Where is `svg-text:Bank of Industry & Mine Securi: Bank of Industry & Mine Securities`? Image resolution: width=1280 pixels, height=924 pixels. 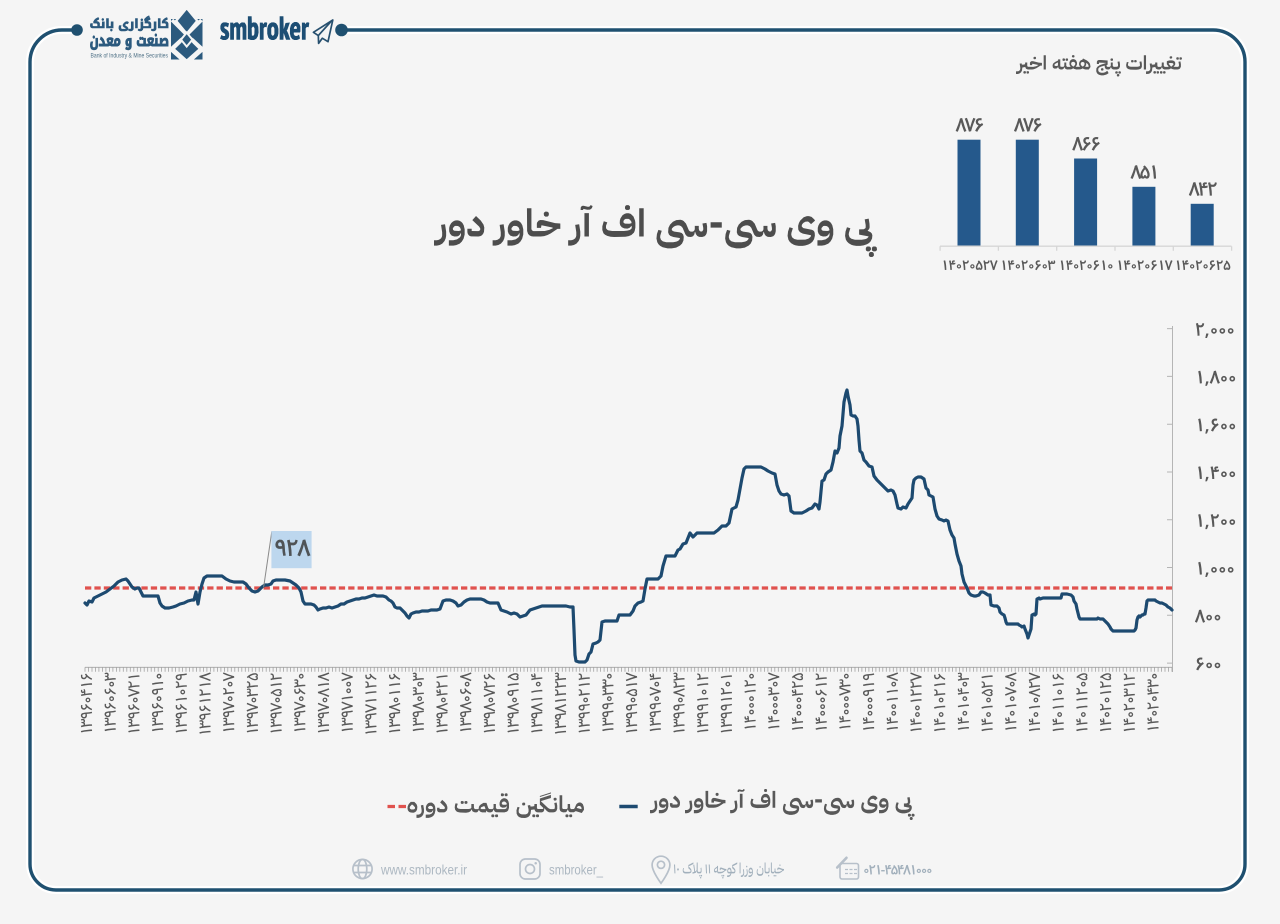 svg-text:Bank of Industry & Mine Securi: Bank of Industry & Mine Securities is located at coordinates (130, 55).